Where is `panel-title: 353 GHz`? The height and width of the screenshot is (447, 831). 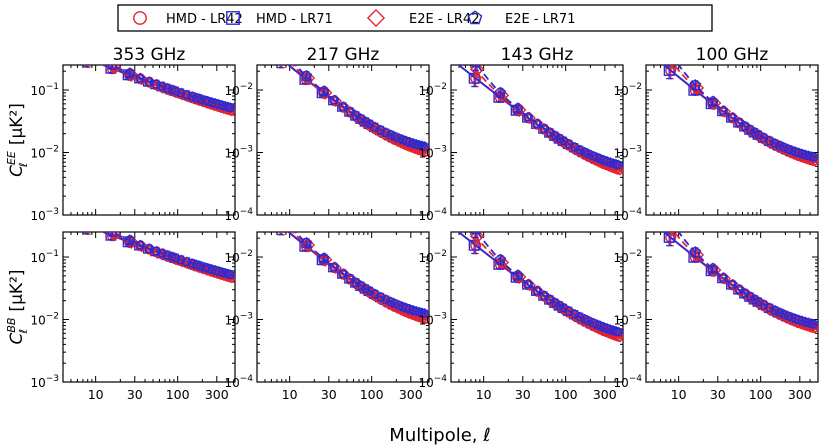 panel-title: 353 GHz is located at coordinates (149, 55).